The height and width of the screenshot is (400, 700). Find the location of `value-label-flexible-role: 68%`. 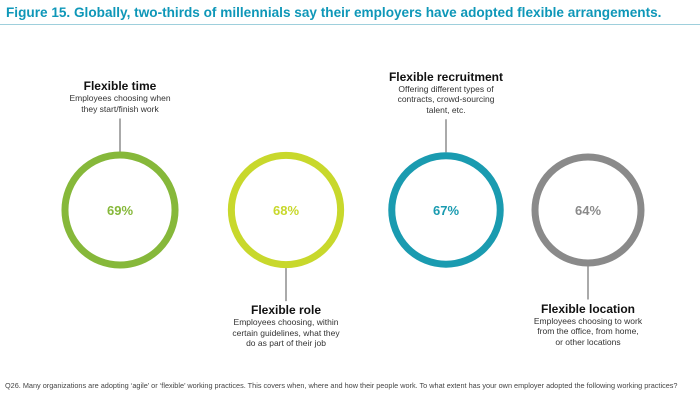

value-label-flexible-role: 68% is located at coordinates (286, 210).